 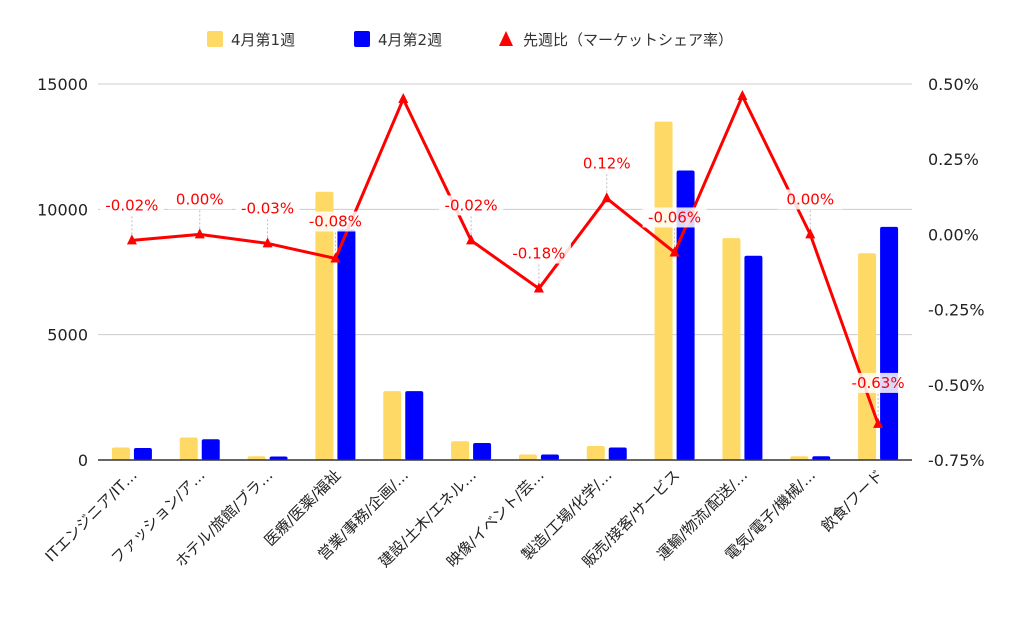 I want to click on left-tick-label: 0, so click(x=83, y=460).